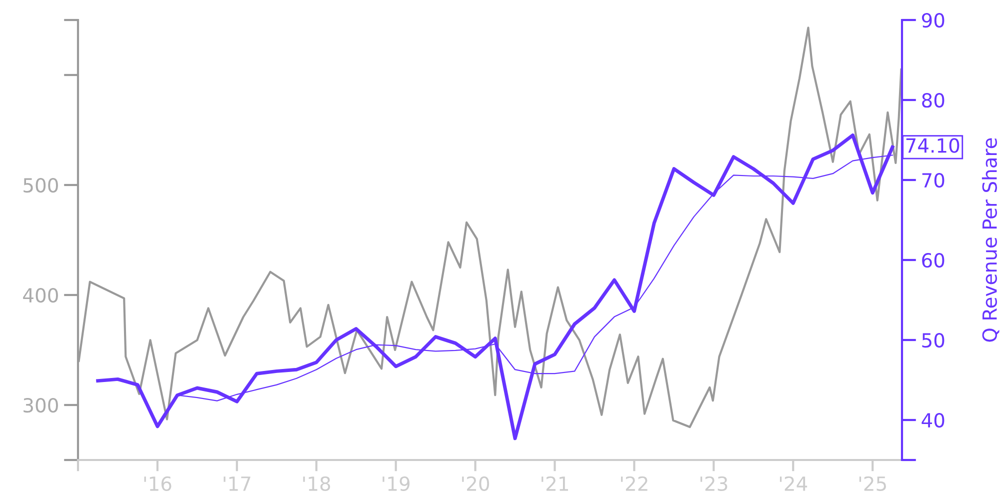 Image resolution: width=1000 pixels, height=500 pixels. I want to click on y-tick-label: 300, so click(41, 405).